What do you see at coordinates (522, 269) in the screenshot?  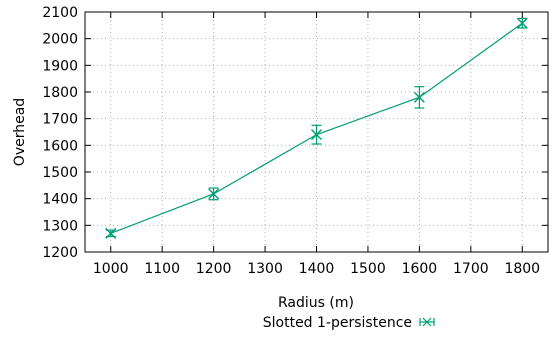 I see `x-tick-label-1800: 1800` at bounding box center [522, 269].